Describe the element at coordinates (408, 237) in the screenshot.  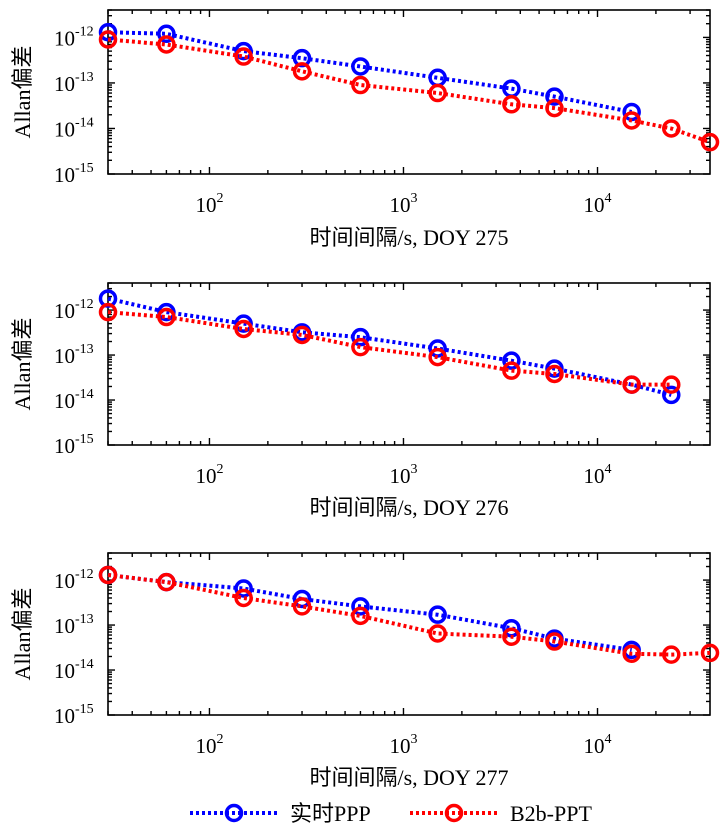
I see `x-axis-label: 时间间隔/s, DOY 275` at that location.